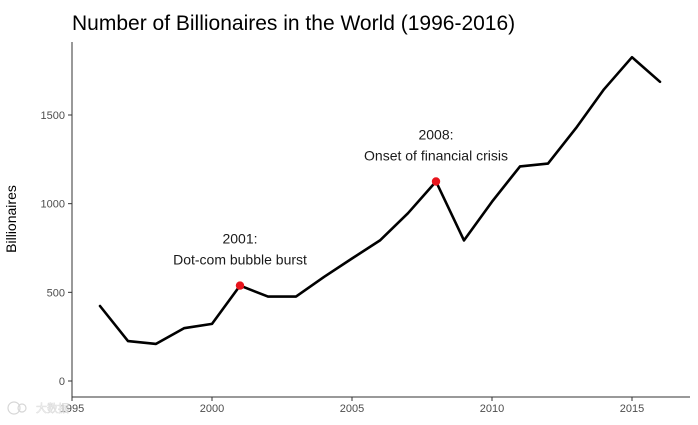 The width and height of the screenshot is (698, 425). Describe the element at coordinates (212, 409) in the screenshot. I see `x-tick-label: 2000` at that location.